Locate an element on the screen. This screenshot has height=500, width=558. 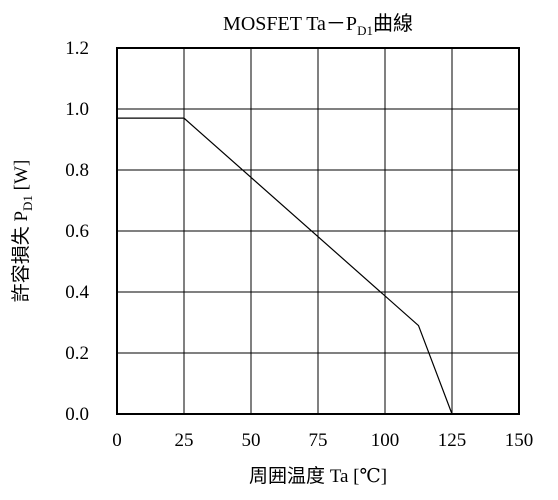
y-tick-label: 0.6 is located at coordinates (77, 231).